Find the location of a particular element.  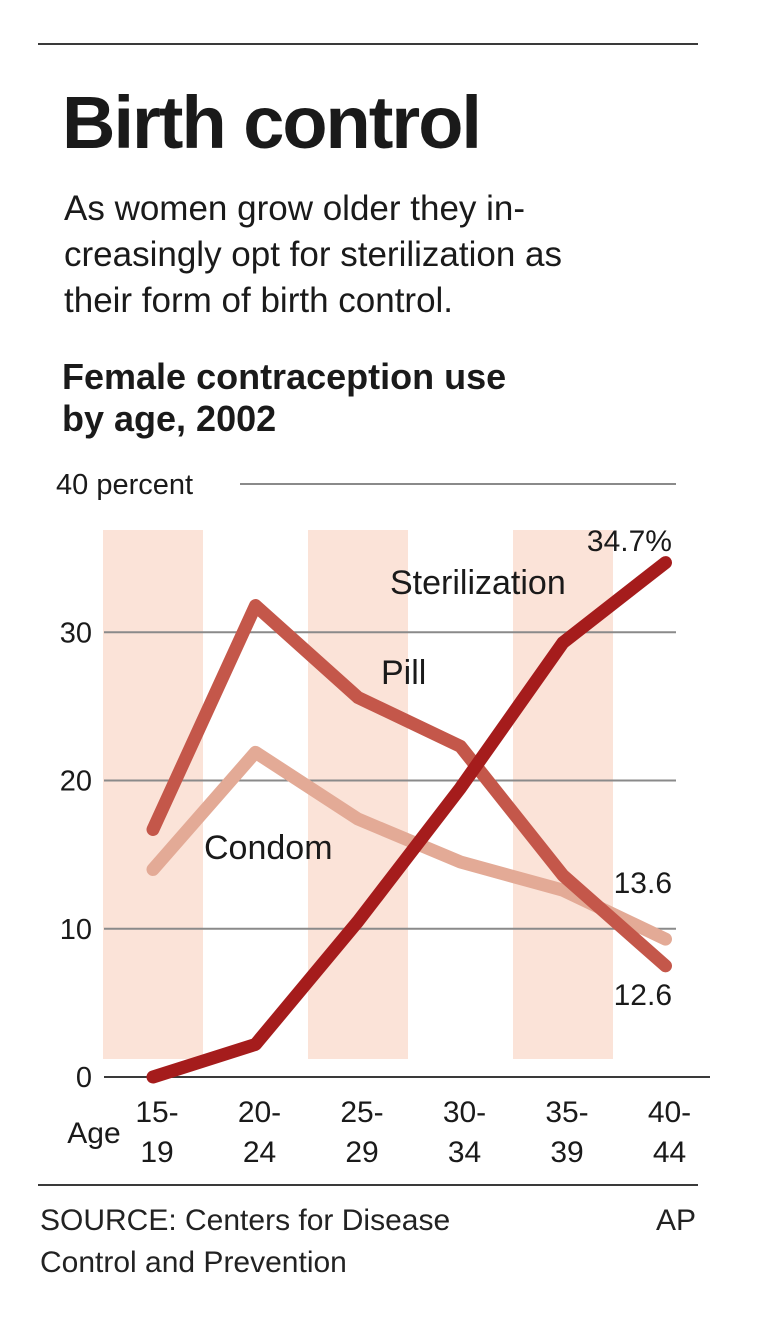

y-tick-label: 30 is located at coordinates (76, 633).